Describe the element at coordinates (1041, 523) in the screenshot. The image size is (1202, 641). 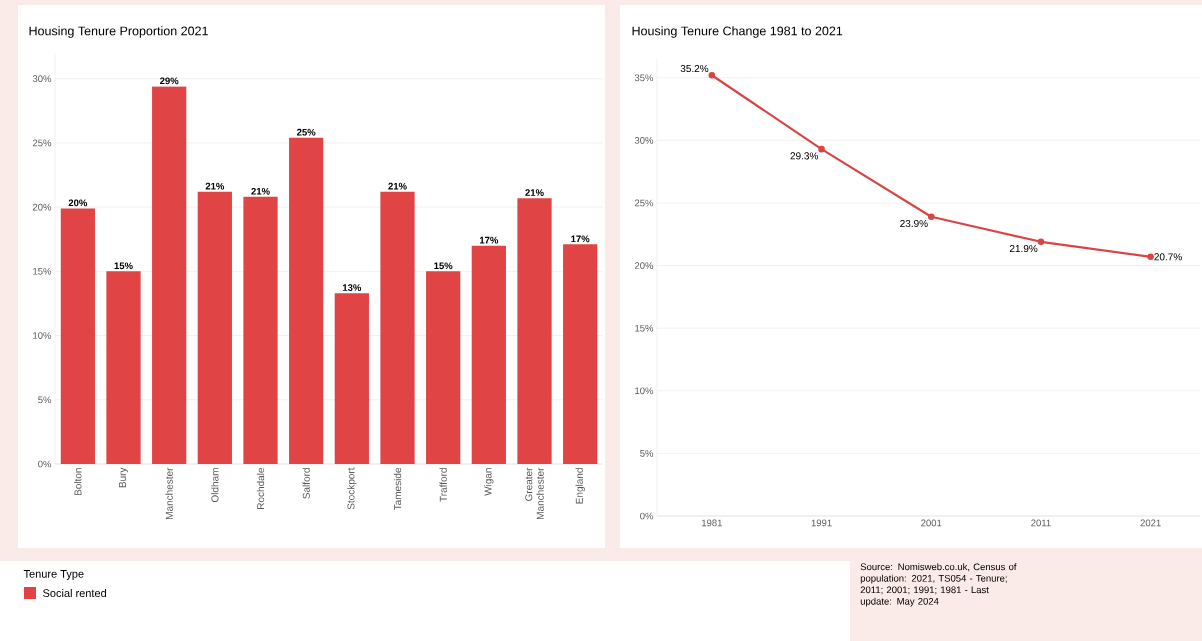
I see `x-tick-label: 2011` at that location.